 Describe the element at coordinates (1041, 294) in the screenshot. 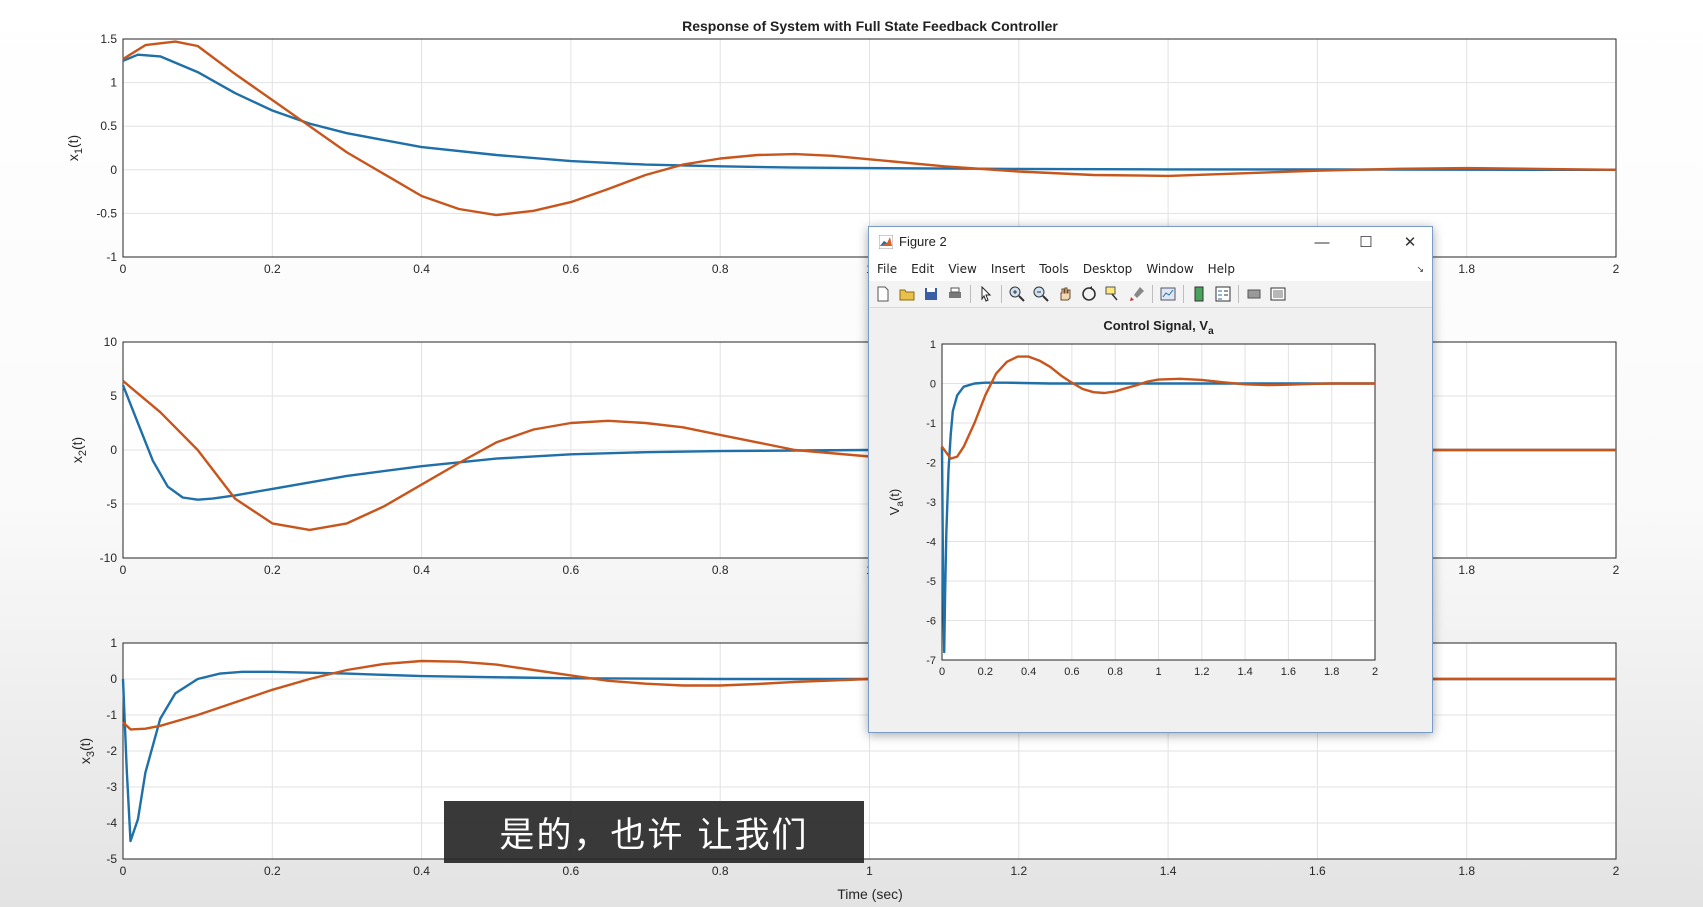

I see `zoom-out-icon` at that location.